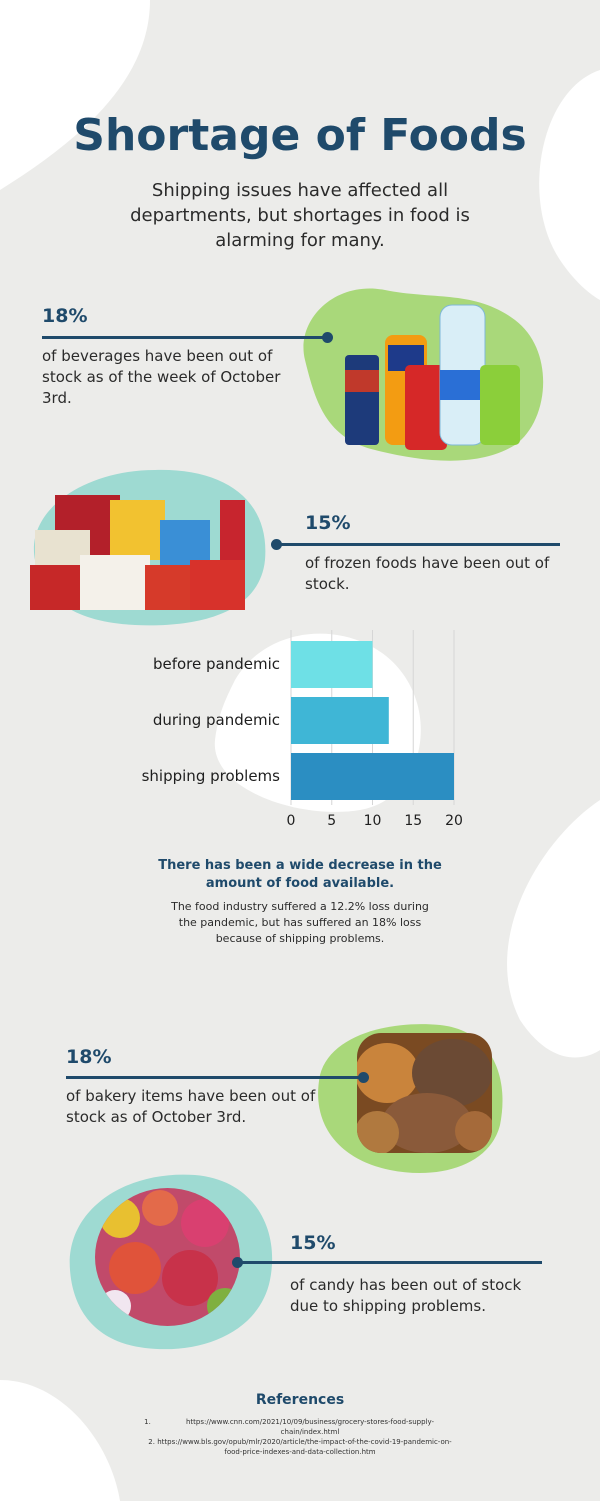 This screenshot has width=600, height=1501. Describe the element at coordinates (340, 720) in the screenshot. I see `bar-during-pandemic` at that location.